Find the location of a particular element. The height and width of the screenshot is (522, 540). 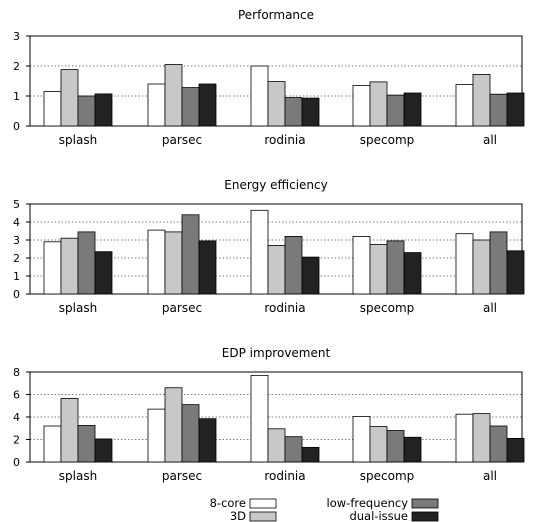

legend-swatch-dual-issue is located at coordinates (425, 516).